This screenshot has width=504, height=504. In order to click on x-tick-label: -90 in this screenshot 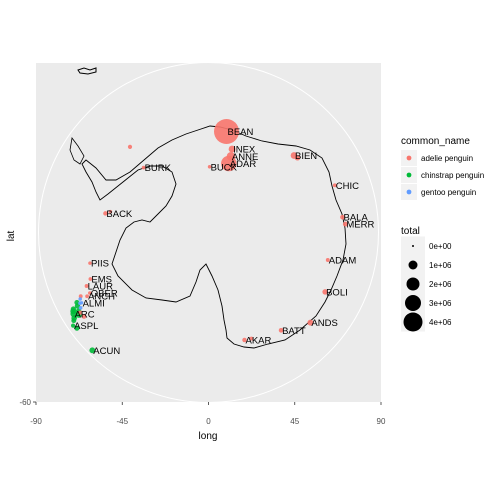, I will do `click(36, 421)`.